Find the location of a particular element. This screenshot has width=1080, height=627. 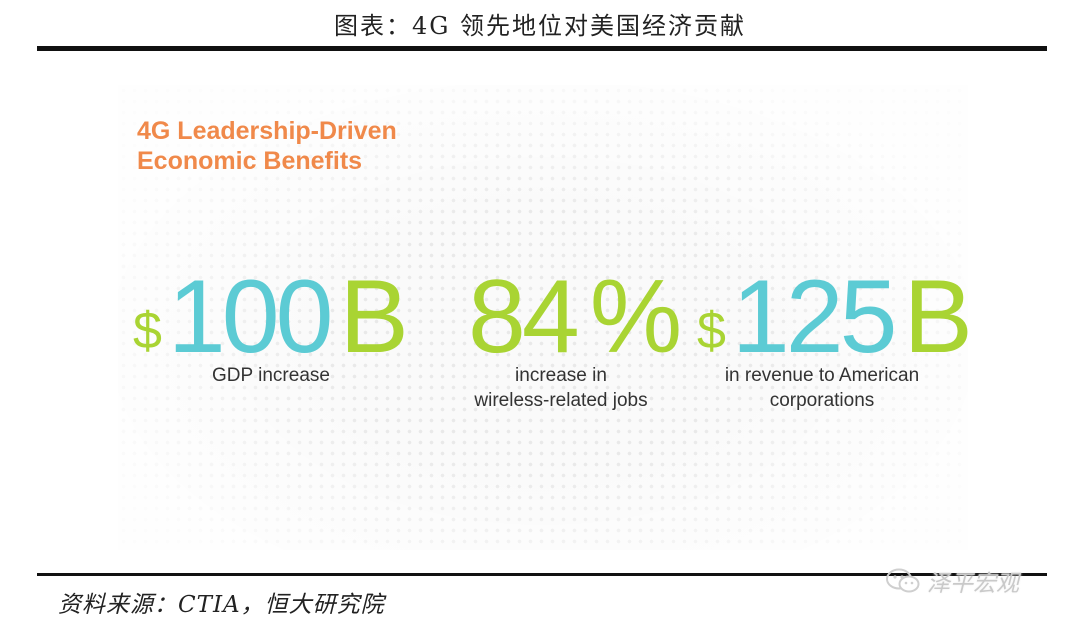

top-rule is located at coordinates (542, 48).